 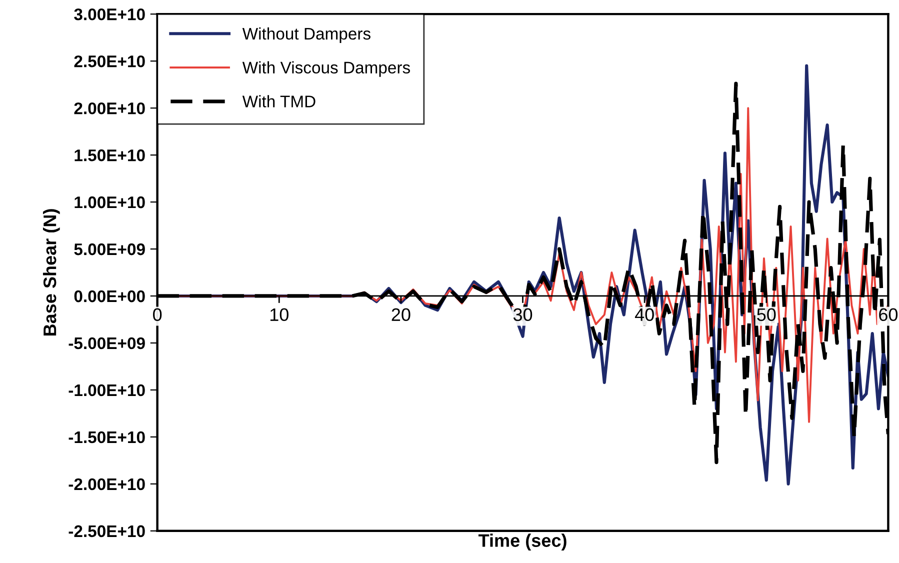 I want to click on y-tick-label: 3.00E+10, so click(x=109, y=14).